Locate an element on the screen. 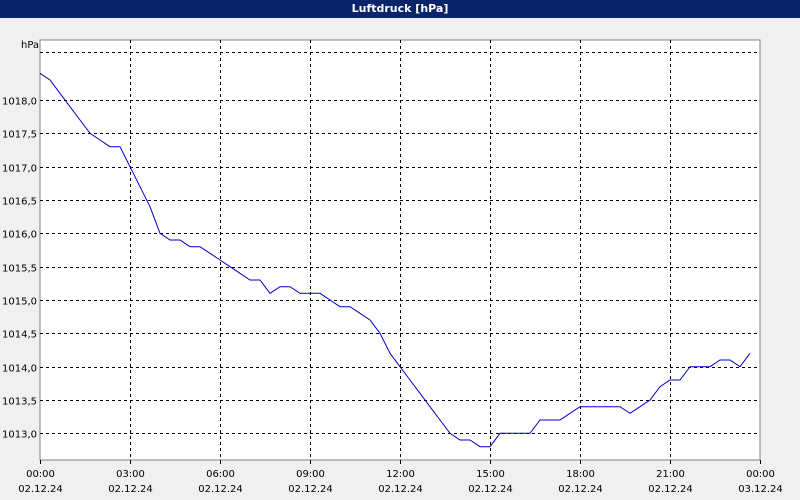 The height and width of the screenshot is (500, 800). y-tick-label: 1015,5 is located at coordinates (19, 269).